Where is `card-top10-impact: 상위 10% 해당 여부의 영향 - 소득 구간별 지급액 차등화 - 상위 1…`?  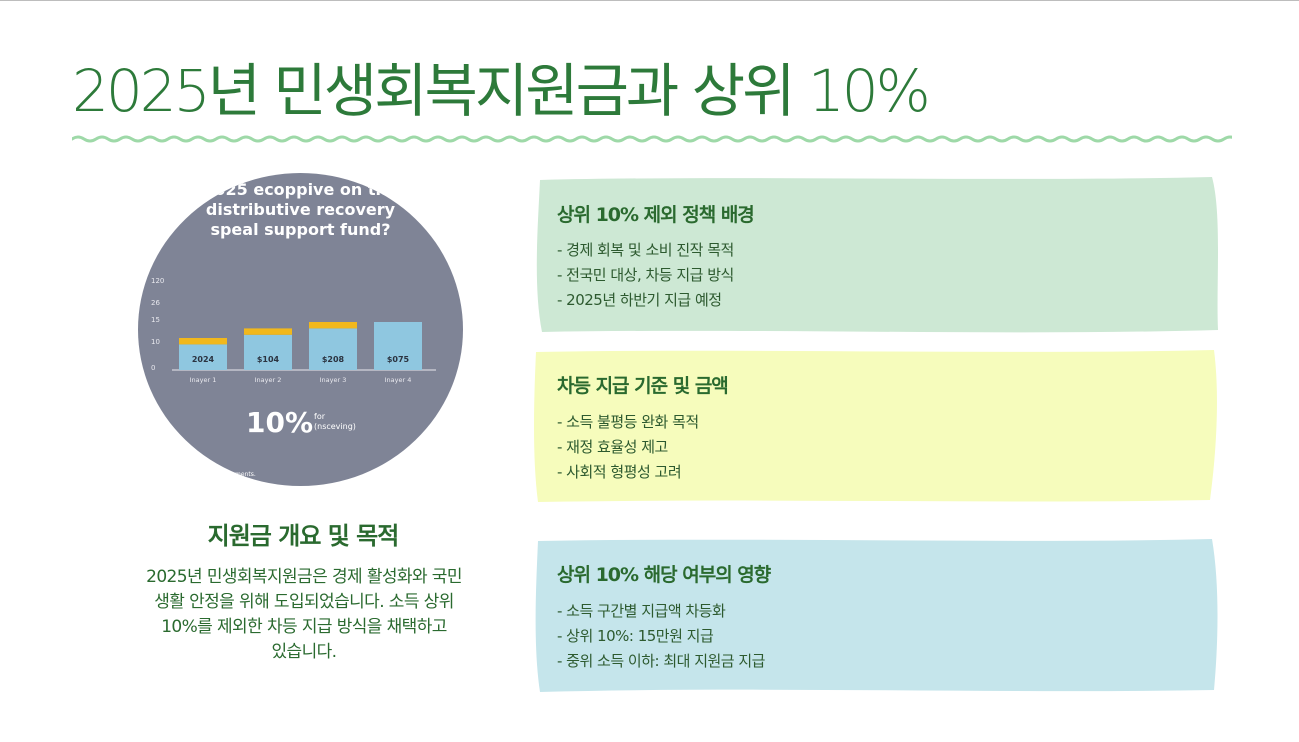 card-top10-impact: 상위 10% 해당 여부의 영향 - 소득 구간별 지급액 차등화 - 상위 1… is located at coordinates (876, 616).